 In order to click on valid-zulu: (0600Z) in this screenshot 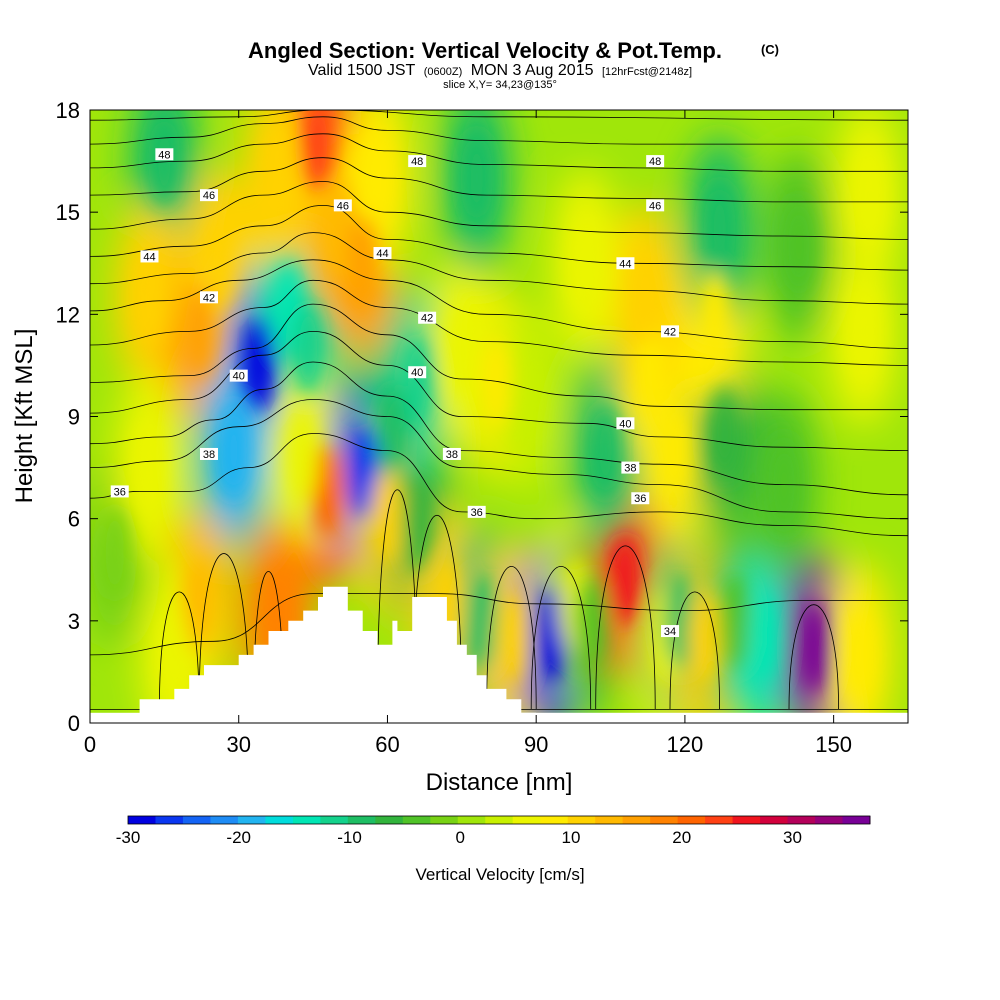, I will do `click(443, 72)`.